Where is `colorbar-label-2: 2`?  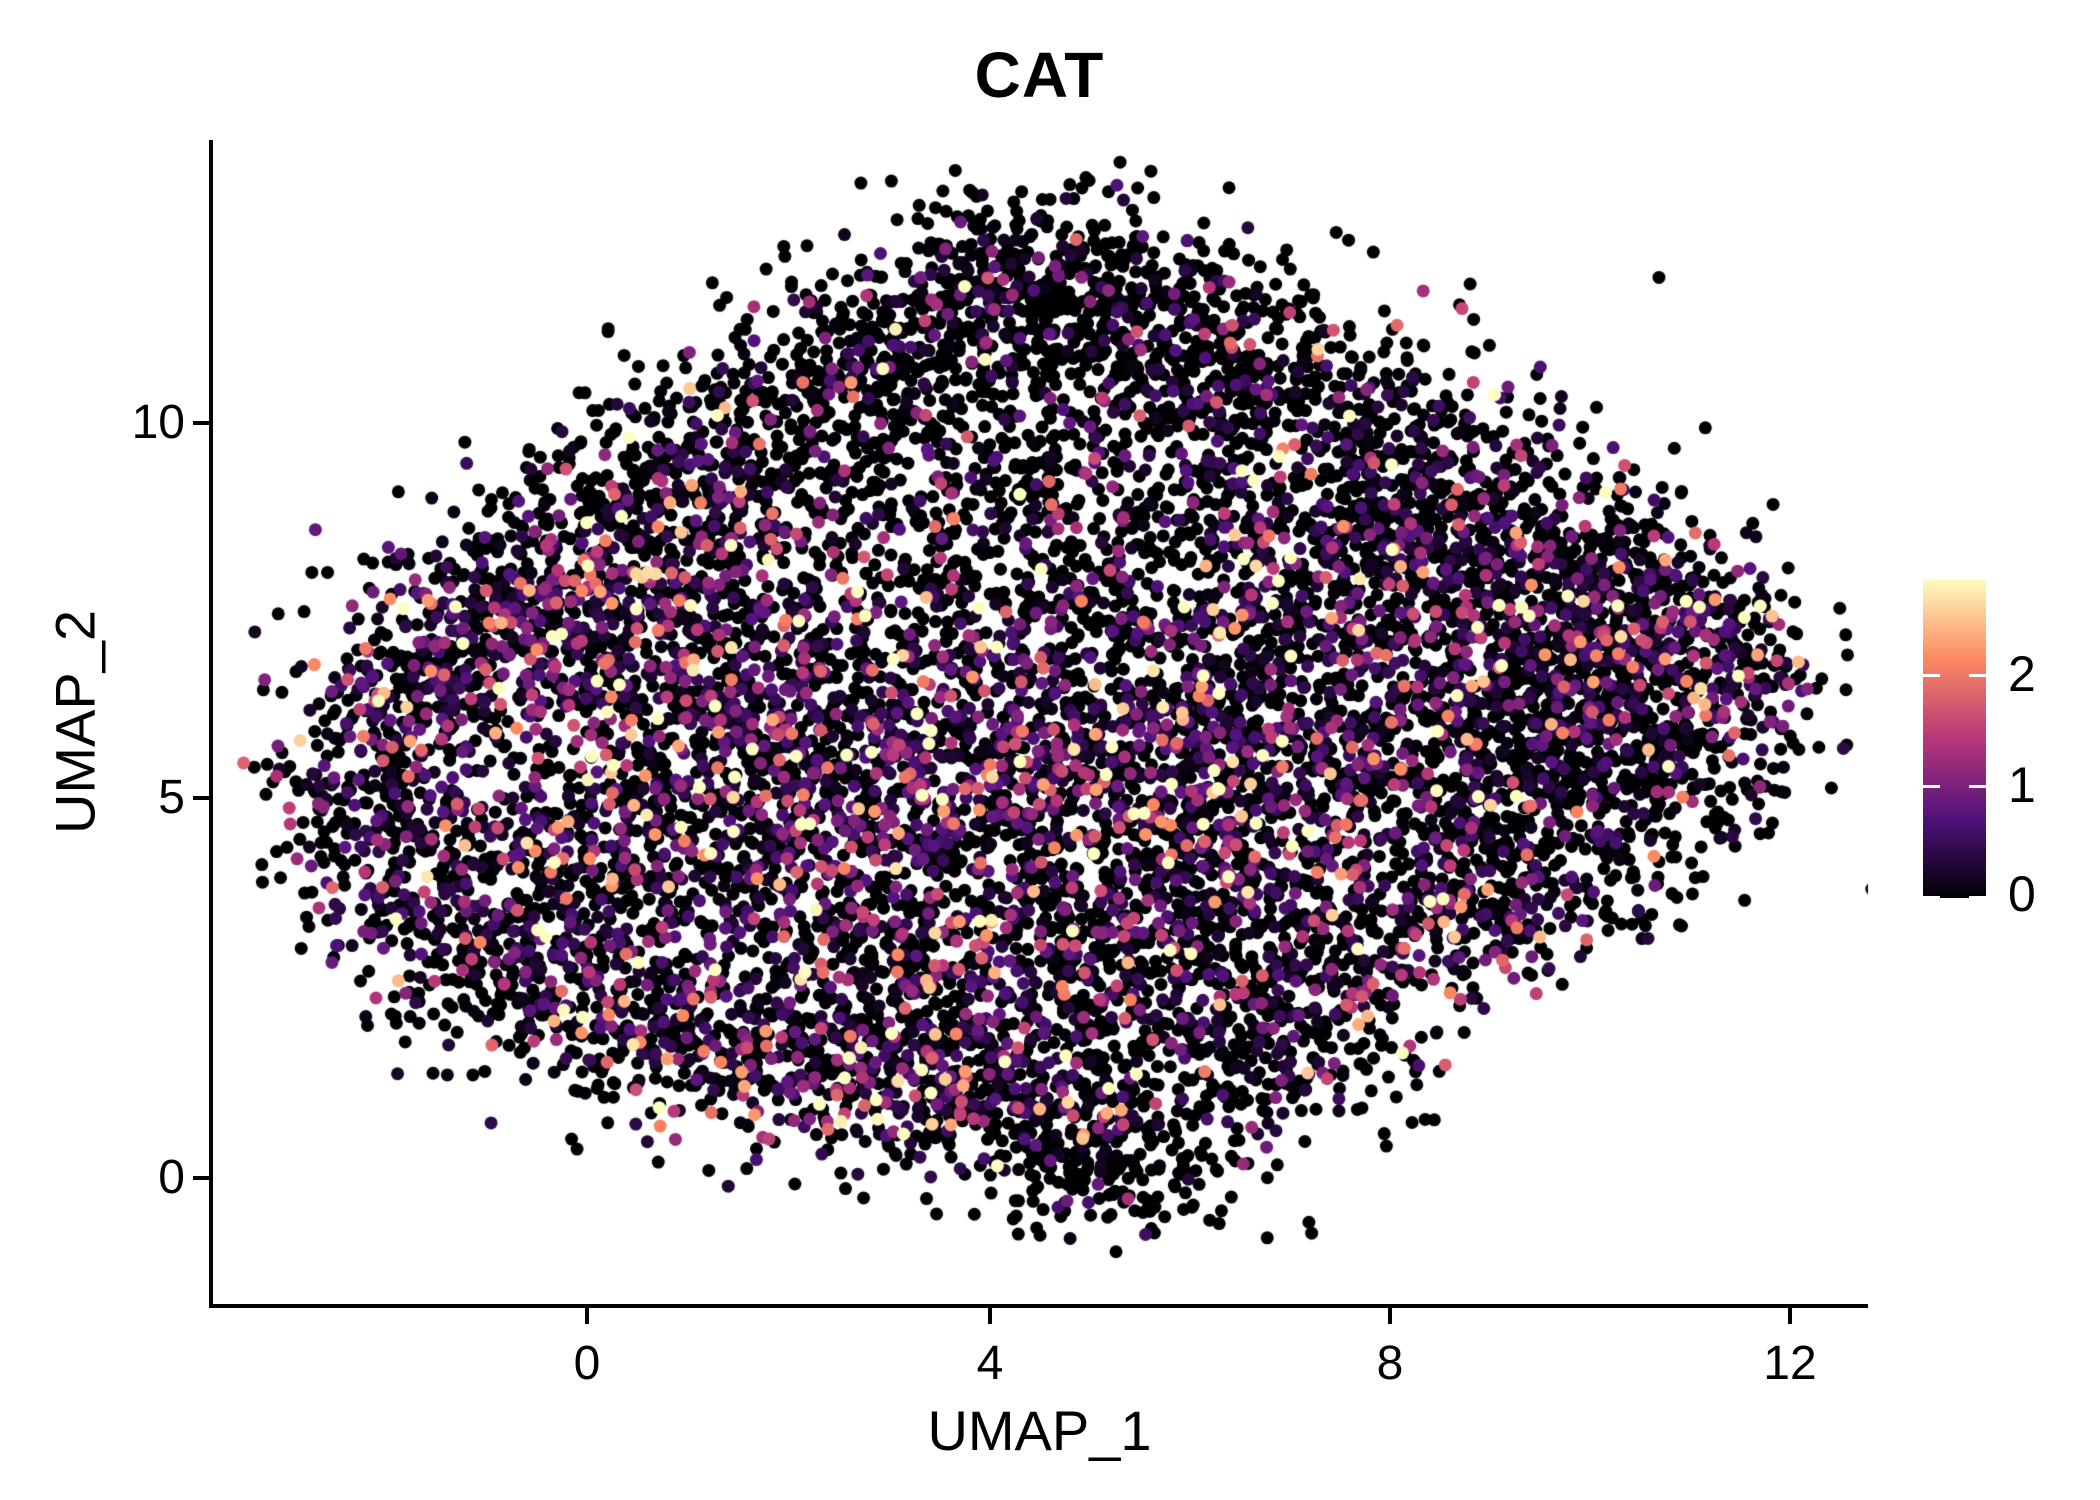
colorbar-label-2: 2 is located at coordinates (2022, 674).